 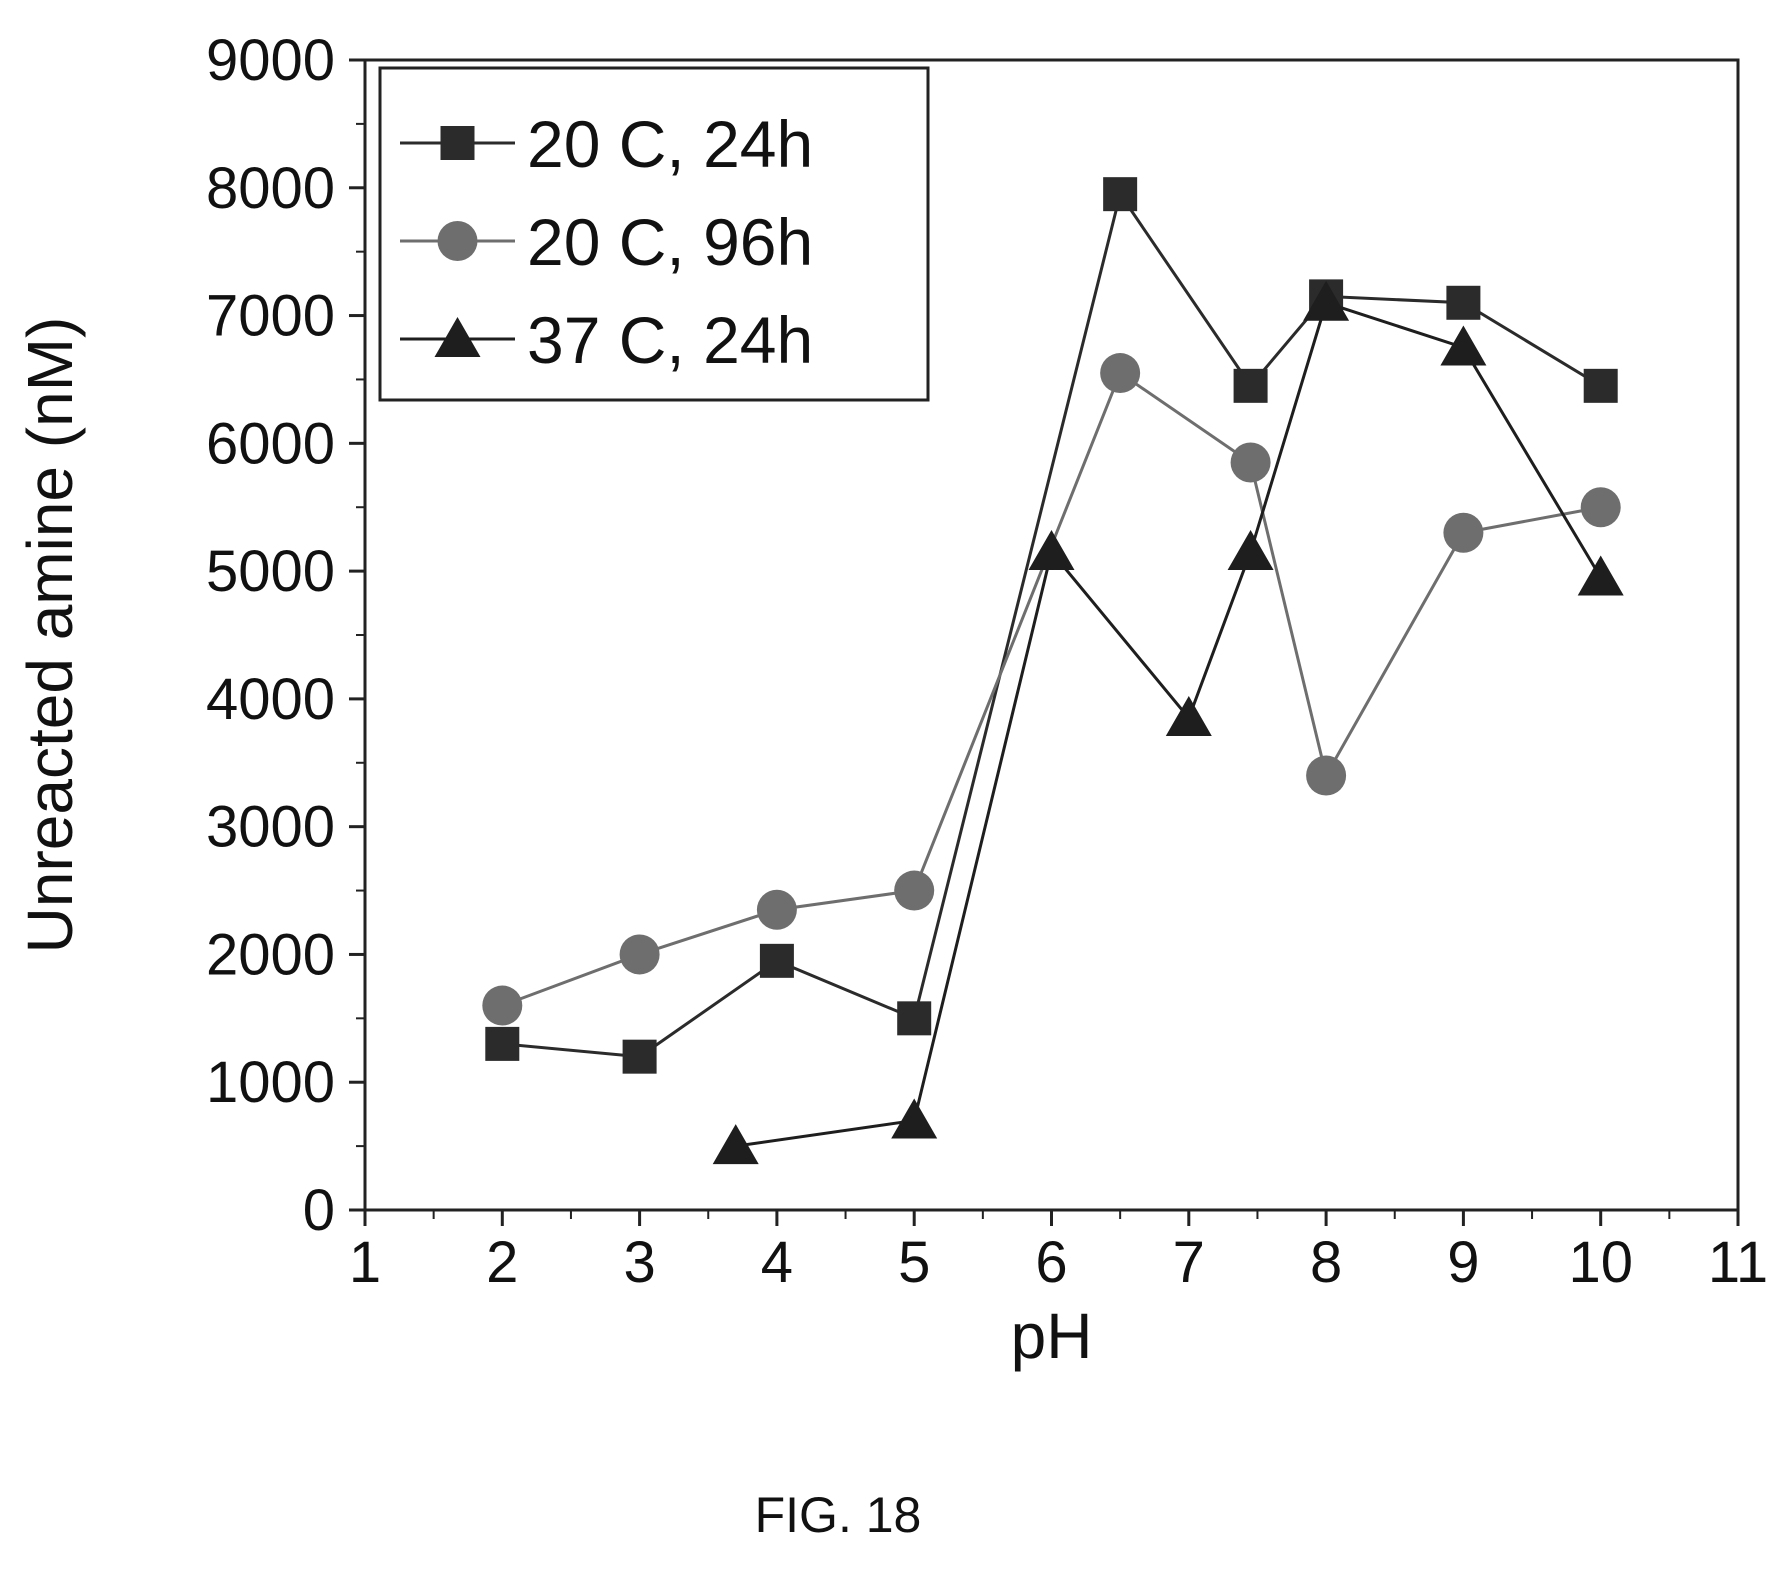 What do you see at coordinates (777, 1262) in the screenshot?
I see `x-tick-label: 4` at bounding box center [777, 1262].